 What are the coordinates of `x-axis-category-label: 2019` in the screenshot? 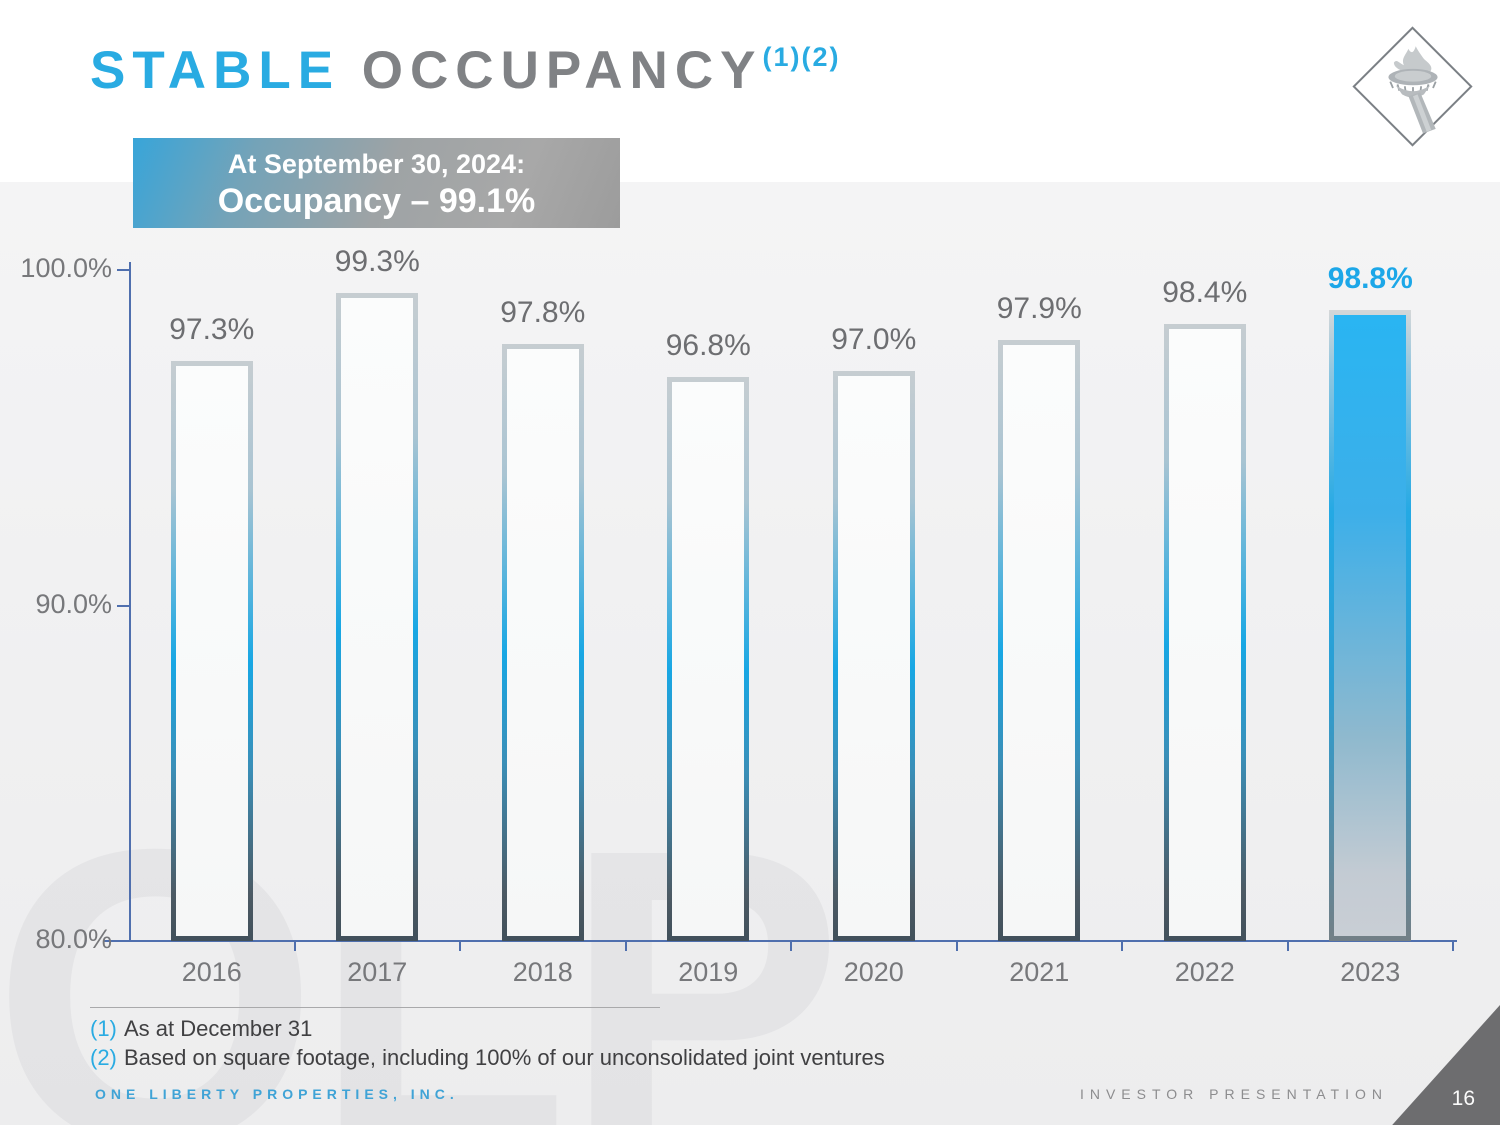 It's located at (708, 972).